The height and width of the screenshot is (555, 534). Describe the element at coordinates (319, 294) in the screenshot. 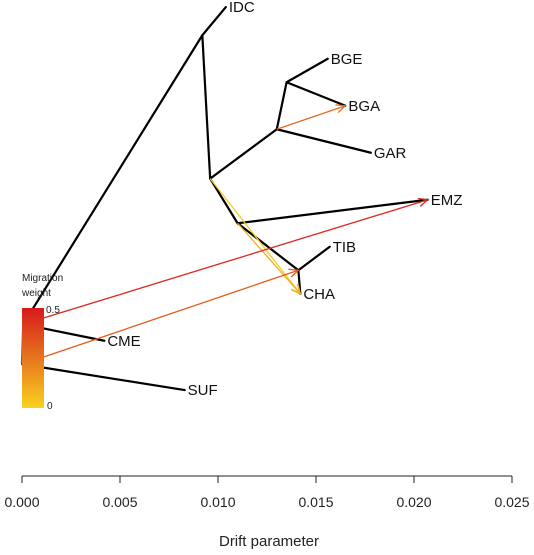

I see `population-label-cha: CHA` at that location.